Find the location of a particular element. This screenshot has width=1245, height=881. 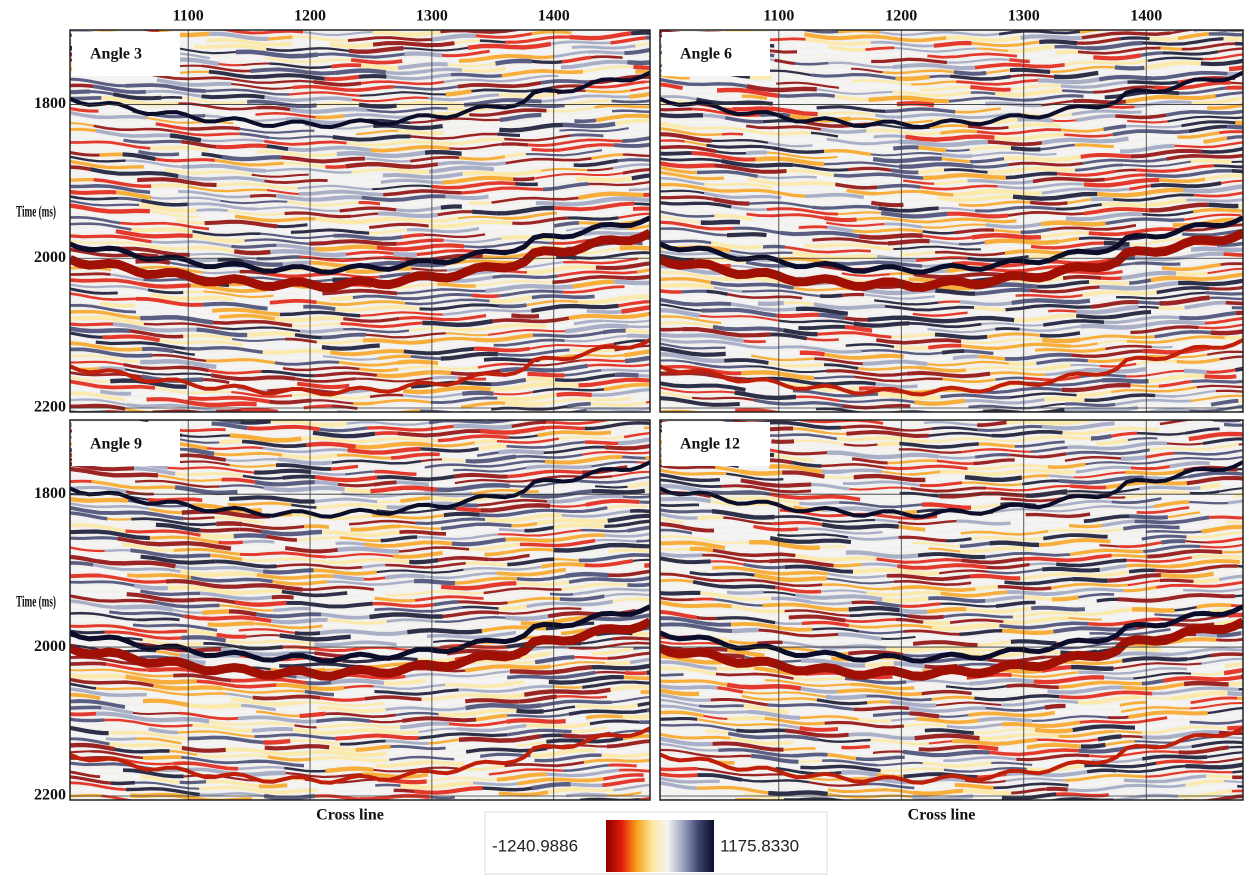

colorbar-gradient is located at coordinates (660, 846).